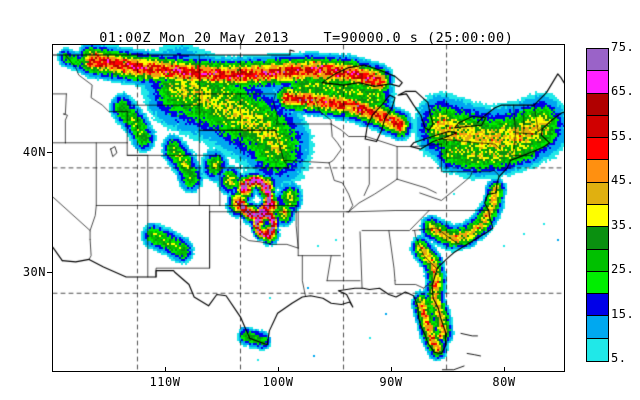  Describe the element at coordinates (623, 269) in the screenshot. I see `colorbar-tick-label: 25.` at that location.